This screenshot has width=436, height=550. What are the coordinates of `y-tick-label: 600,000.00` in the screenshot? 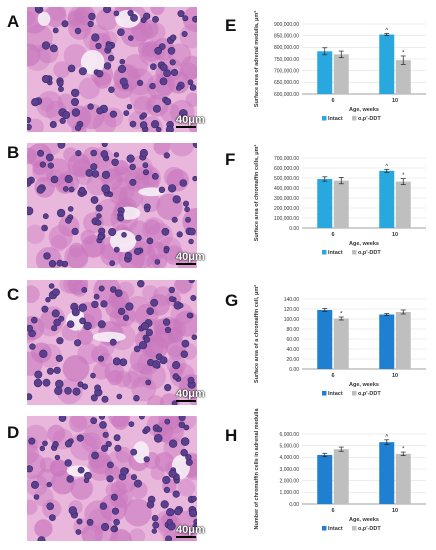 It's located at (286, 169).